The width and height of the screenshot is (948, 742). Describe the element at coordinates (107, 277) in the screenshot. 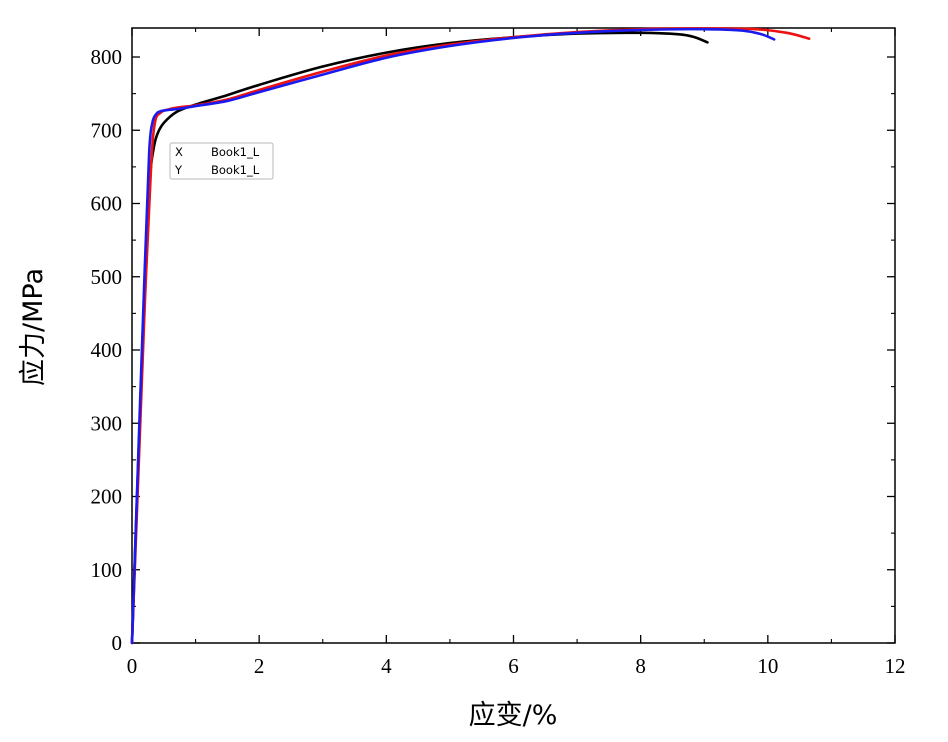

I see `y-tick-label: 500` at that location.